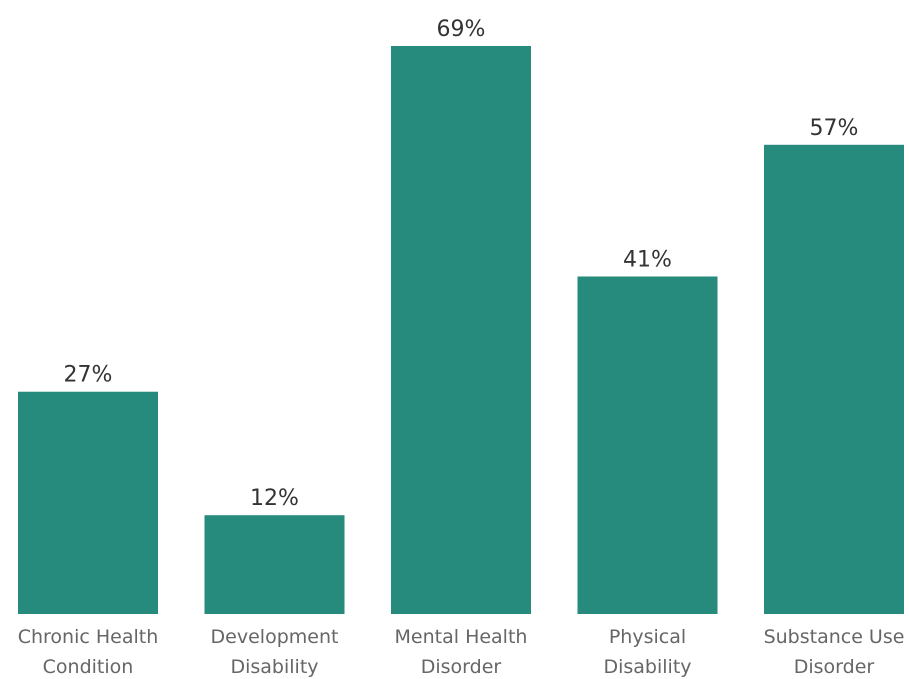  I want to click on category-label-3-line-1: Disability, so click(647, 667).